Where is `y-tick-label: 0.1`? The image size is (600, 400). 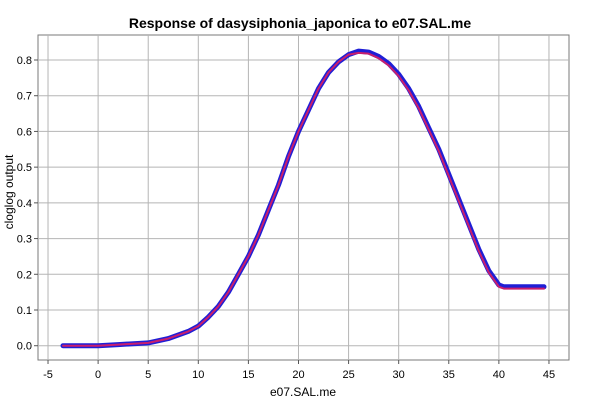
y-tick-label: 0.1 is located at coordinates (24, 311).